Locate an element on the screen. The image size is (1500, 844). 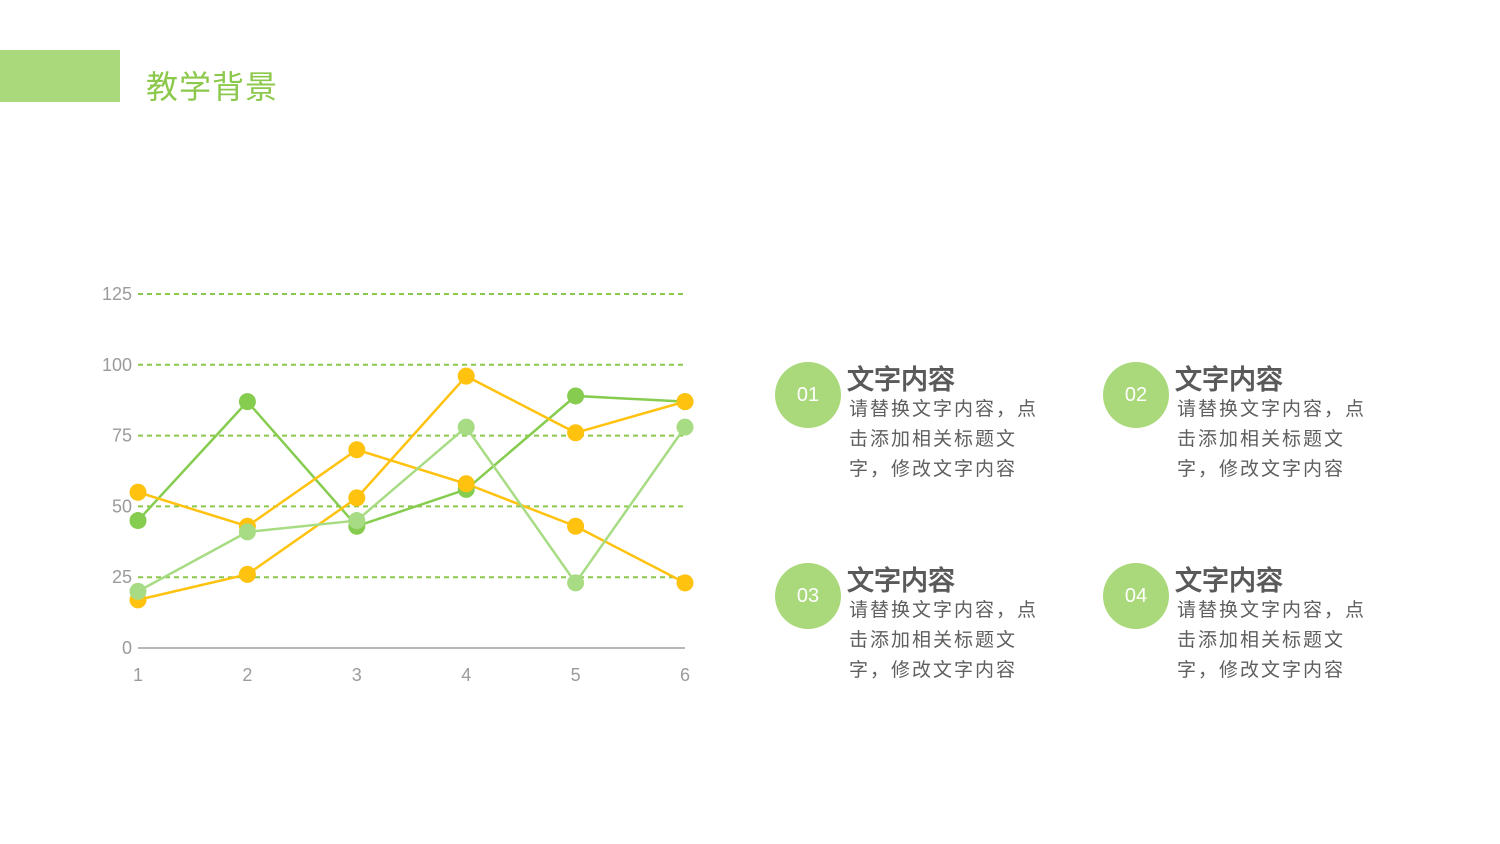
info-item-03: 03 文字内容 请替换文字内容，点击添加相关标题文字，修改文字内容 is located at coordinates (925, 643).